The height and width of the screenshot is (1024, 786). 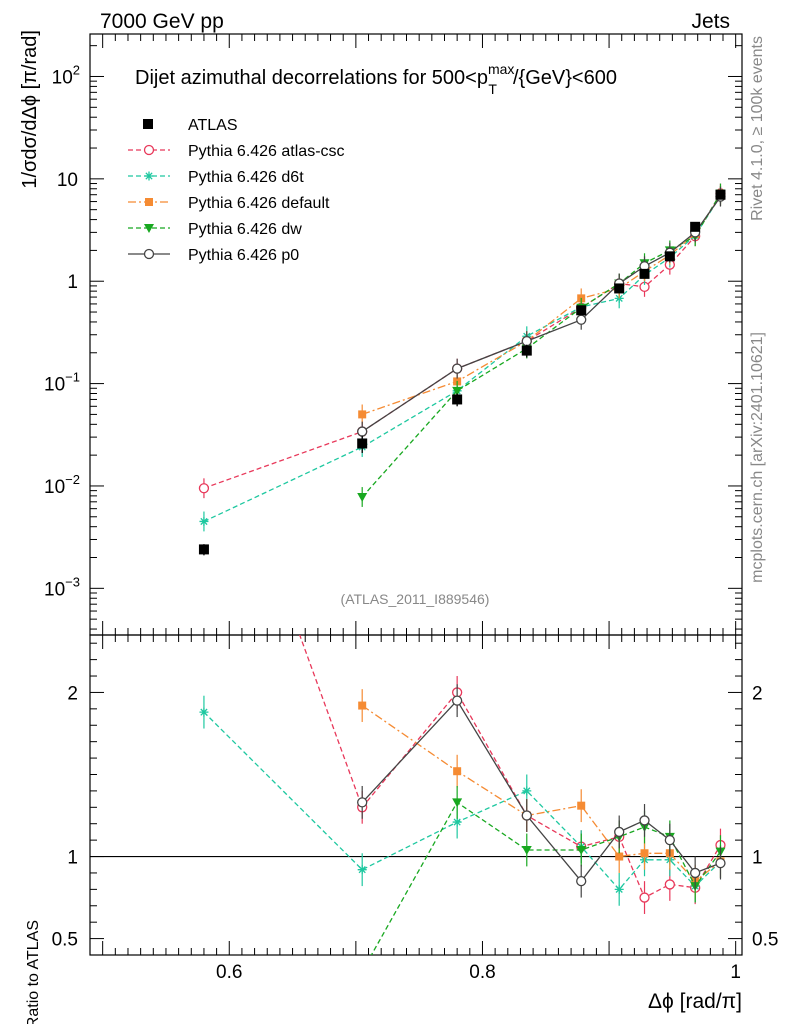 I want to click on legend-label-2: Pythia 6.426 default, so click(x=259, y=203).